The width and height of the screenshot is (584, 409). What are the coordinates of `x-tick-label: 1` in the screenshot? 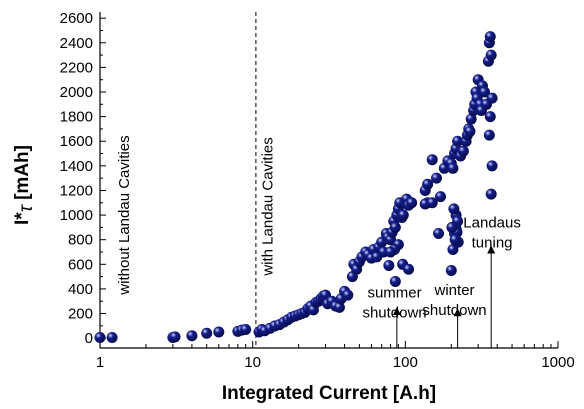 It's located at (100, 362).